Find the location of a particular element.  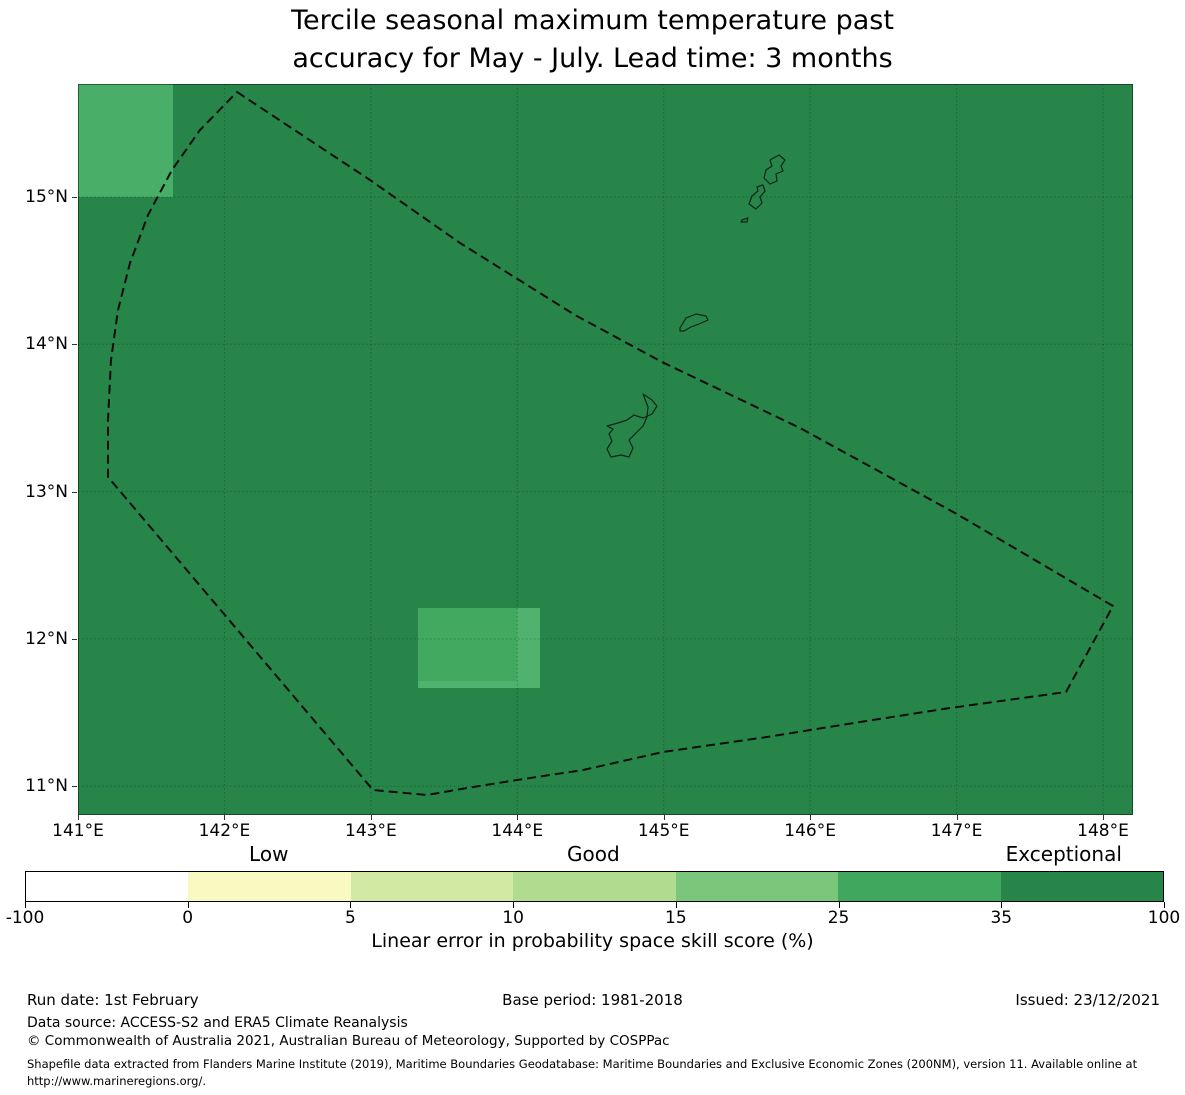

colorbar-tick-label--100: -100 is located at coordinates (25, 918).